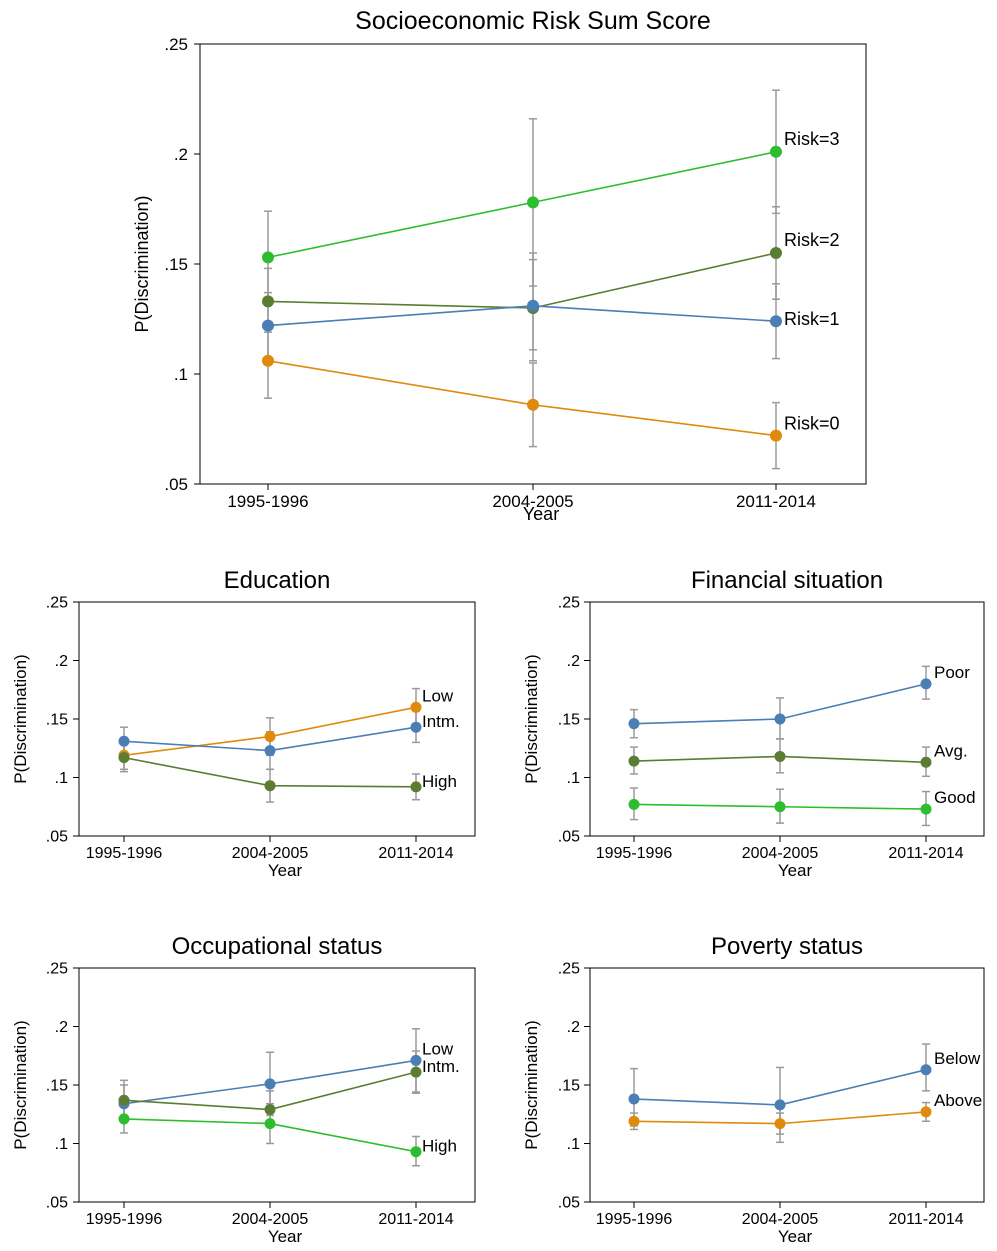 The height and width of the screenshot is (1251, 997). Describe the element at coordinates (812, 240) in the screenshot. I see `series-label: Risk=2` at that location.